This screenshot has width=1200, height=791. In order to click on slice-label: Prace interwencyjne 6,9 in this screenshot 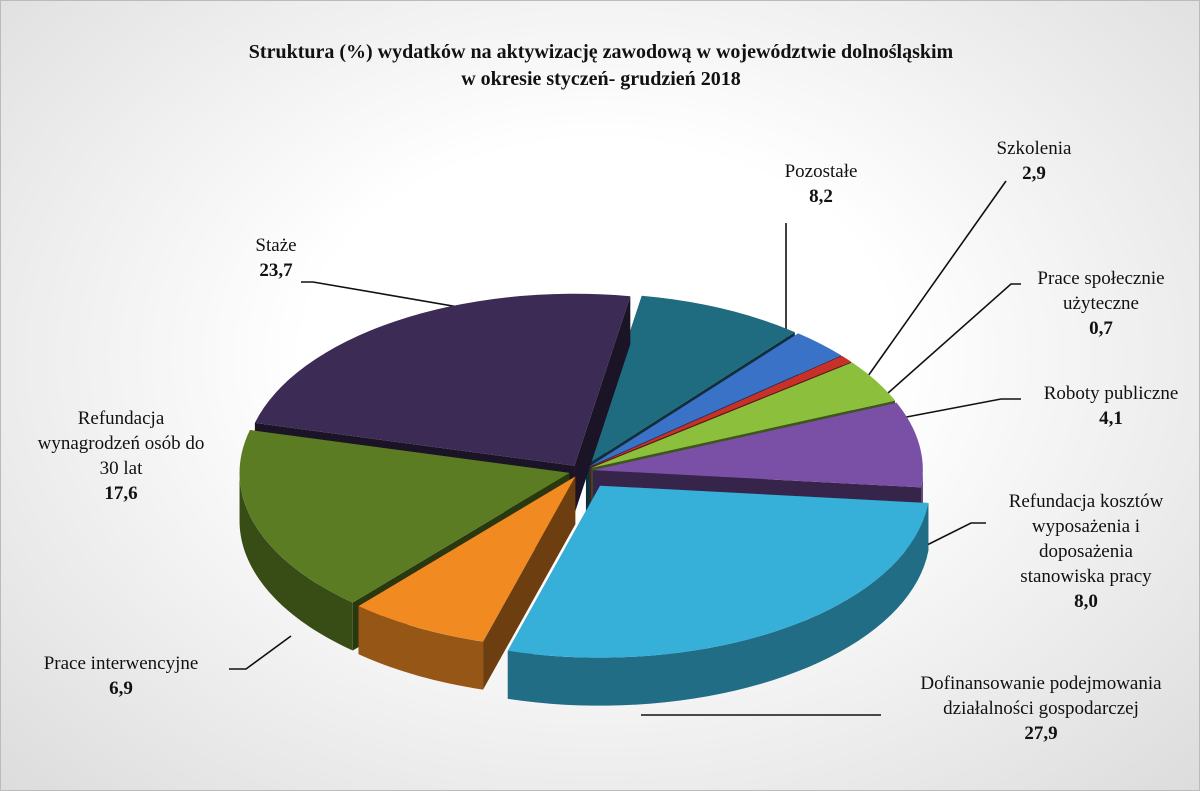, I will do `click(121, 676)`.